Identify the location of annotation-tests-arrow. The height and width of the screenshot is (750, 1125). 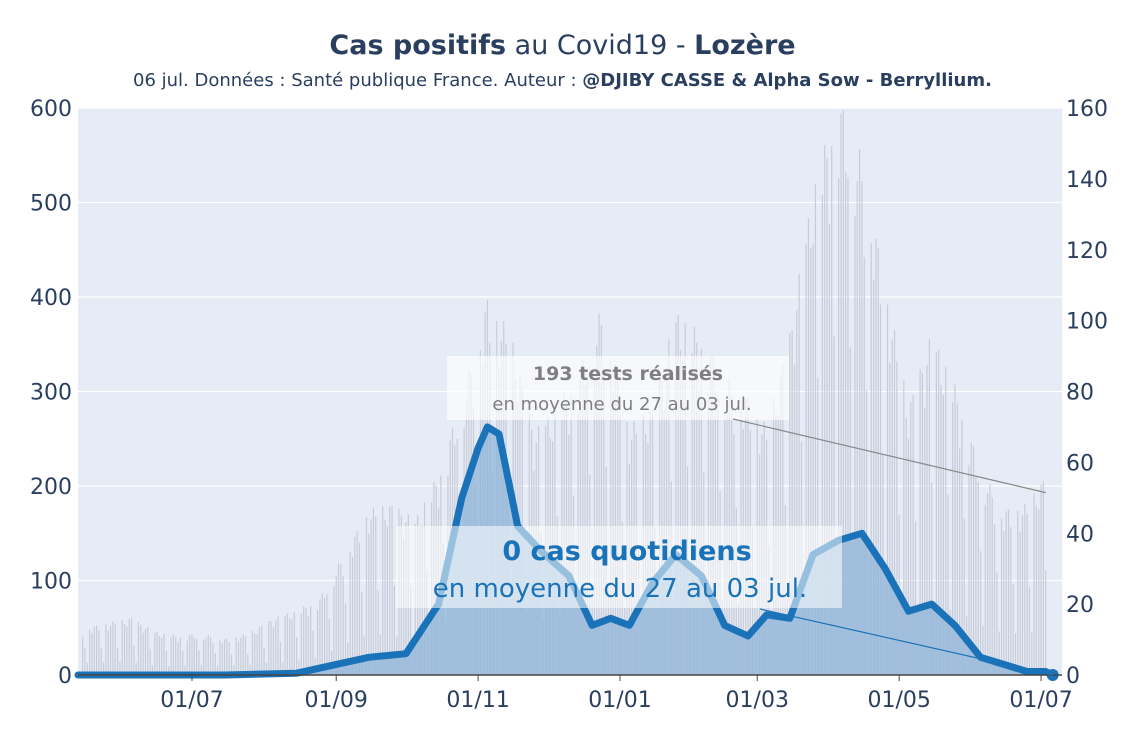
(889, 456).